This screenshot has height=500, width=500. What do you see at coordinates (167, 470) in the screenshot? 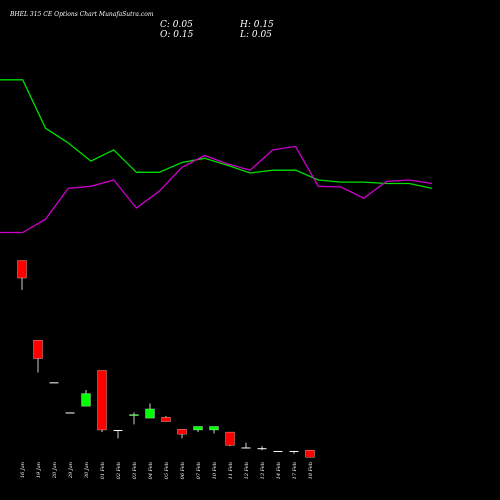
I see `x-tick-label: 05 Feb` at bounding box center [167, 470].